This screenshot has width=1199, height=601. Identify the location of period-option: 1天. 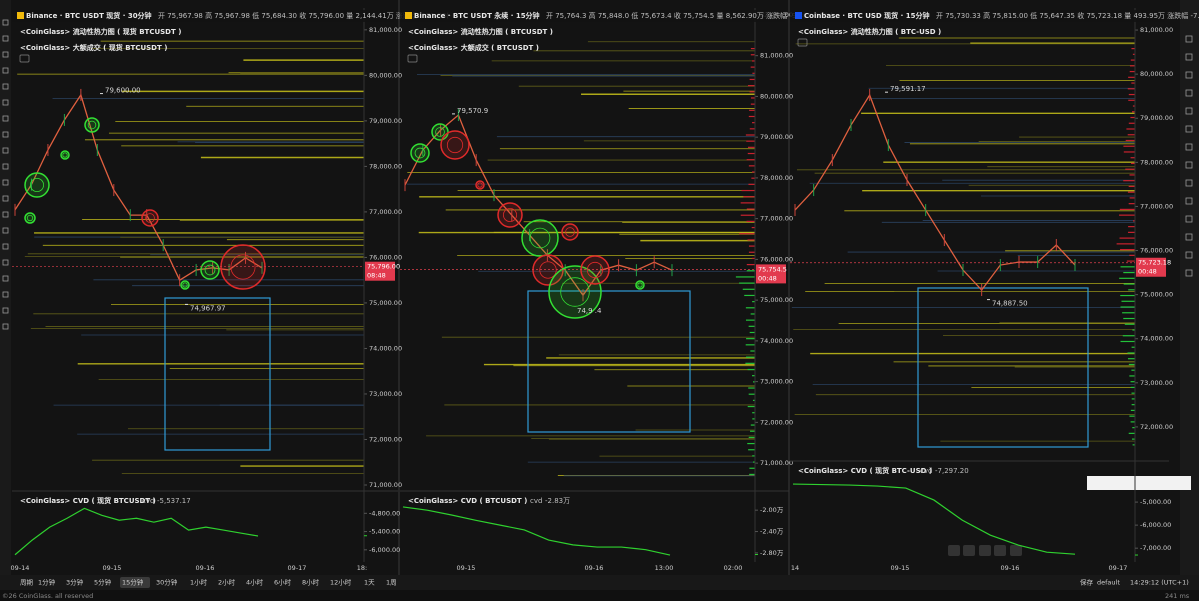
(369, 583).